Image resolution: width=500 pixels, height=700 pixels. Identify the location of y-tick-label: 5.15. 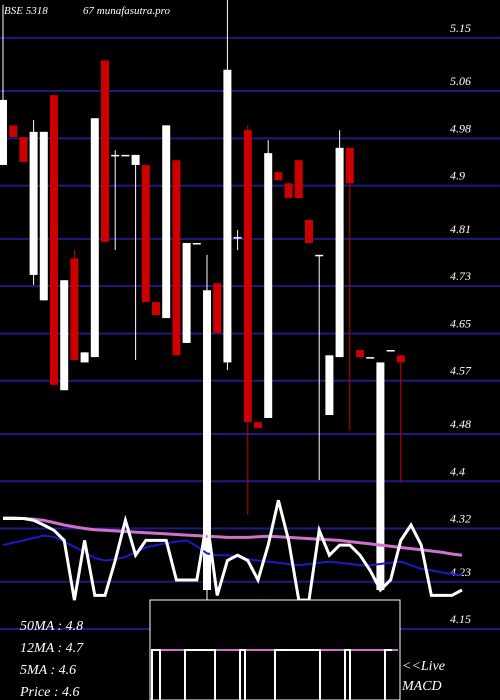
(460, 28).